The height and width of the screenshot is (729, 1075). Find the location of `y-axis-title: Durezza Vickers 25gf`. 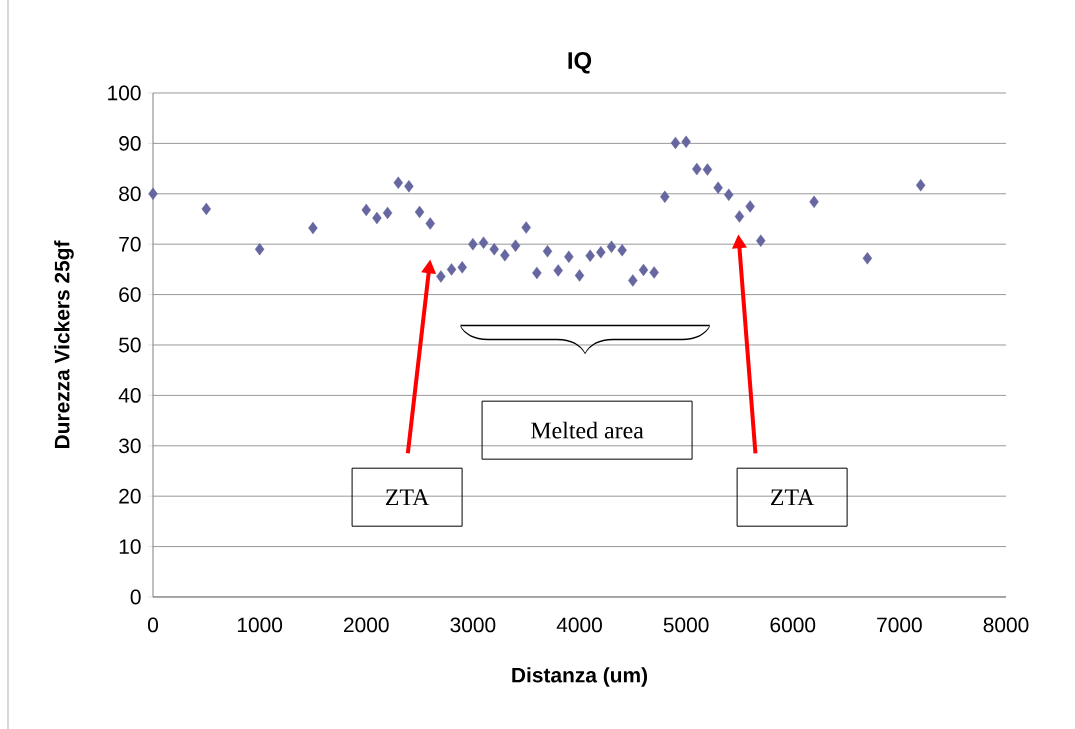

y-axis-title: Durezza Vickers 25gf is located at coordinates (64, 344).